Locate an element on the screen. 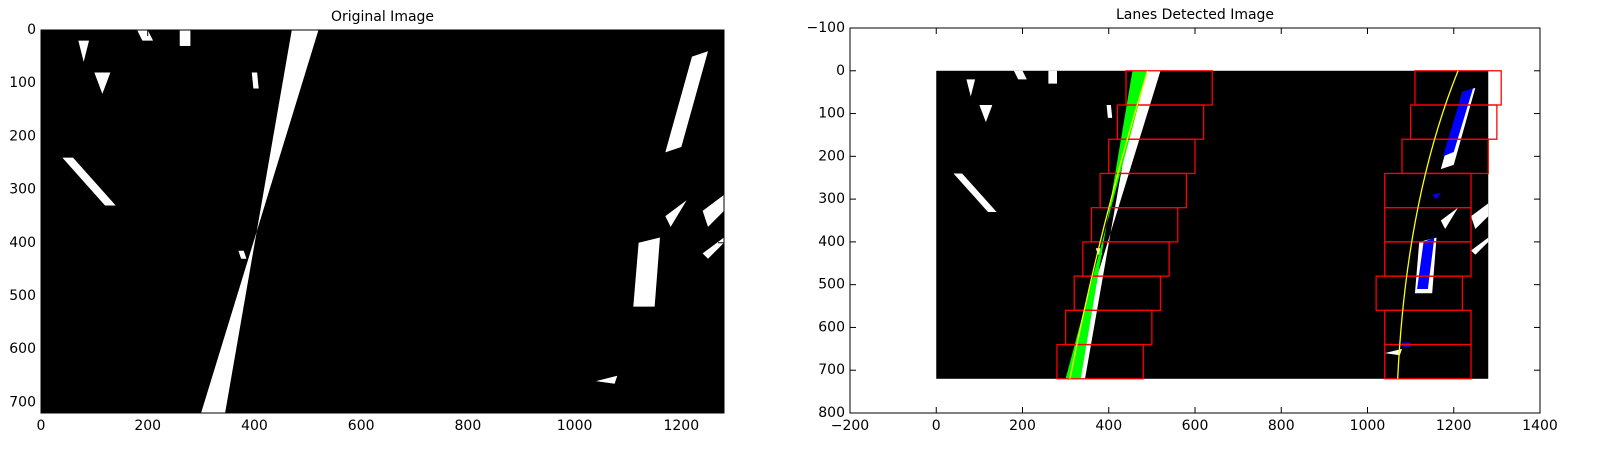  left-fit is located at coordinates (1109, 224).